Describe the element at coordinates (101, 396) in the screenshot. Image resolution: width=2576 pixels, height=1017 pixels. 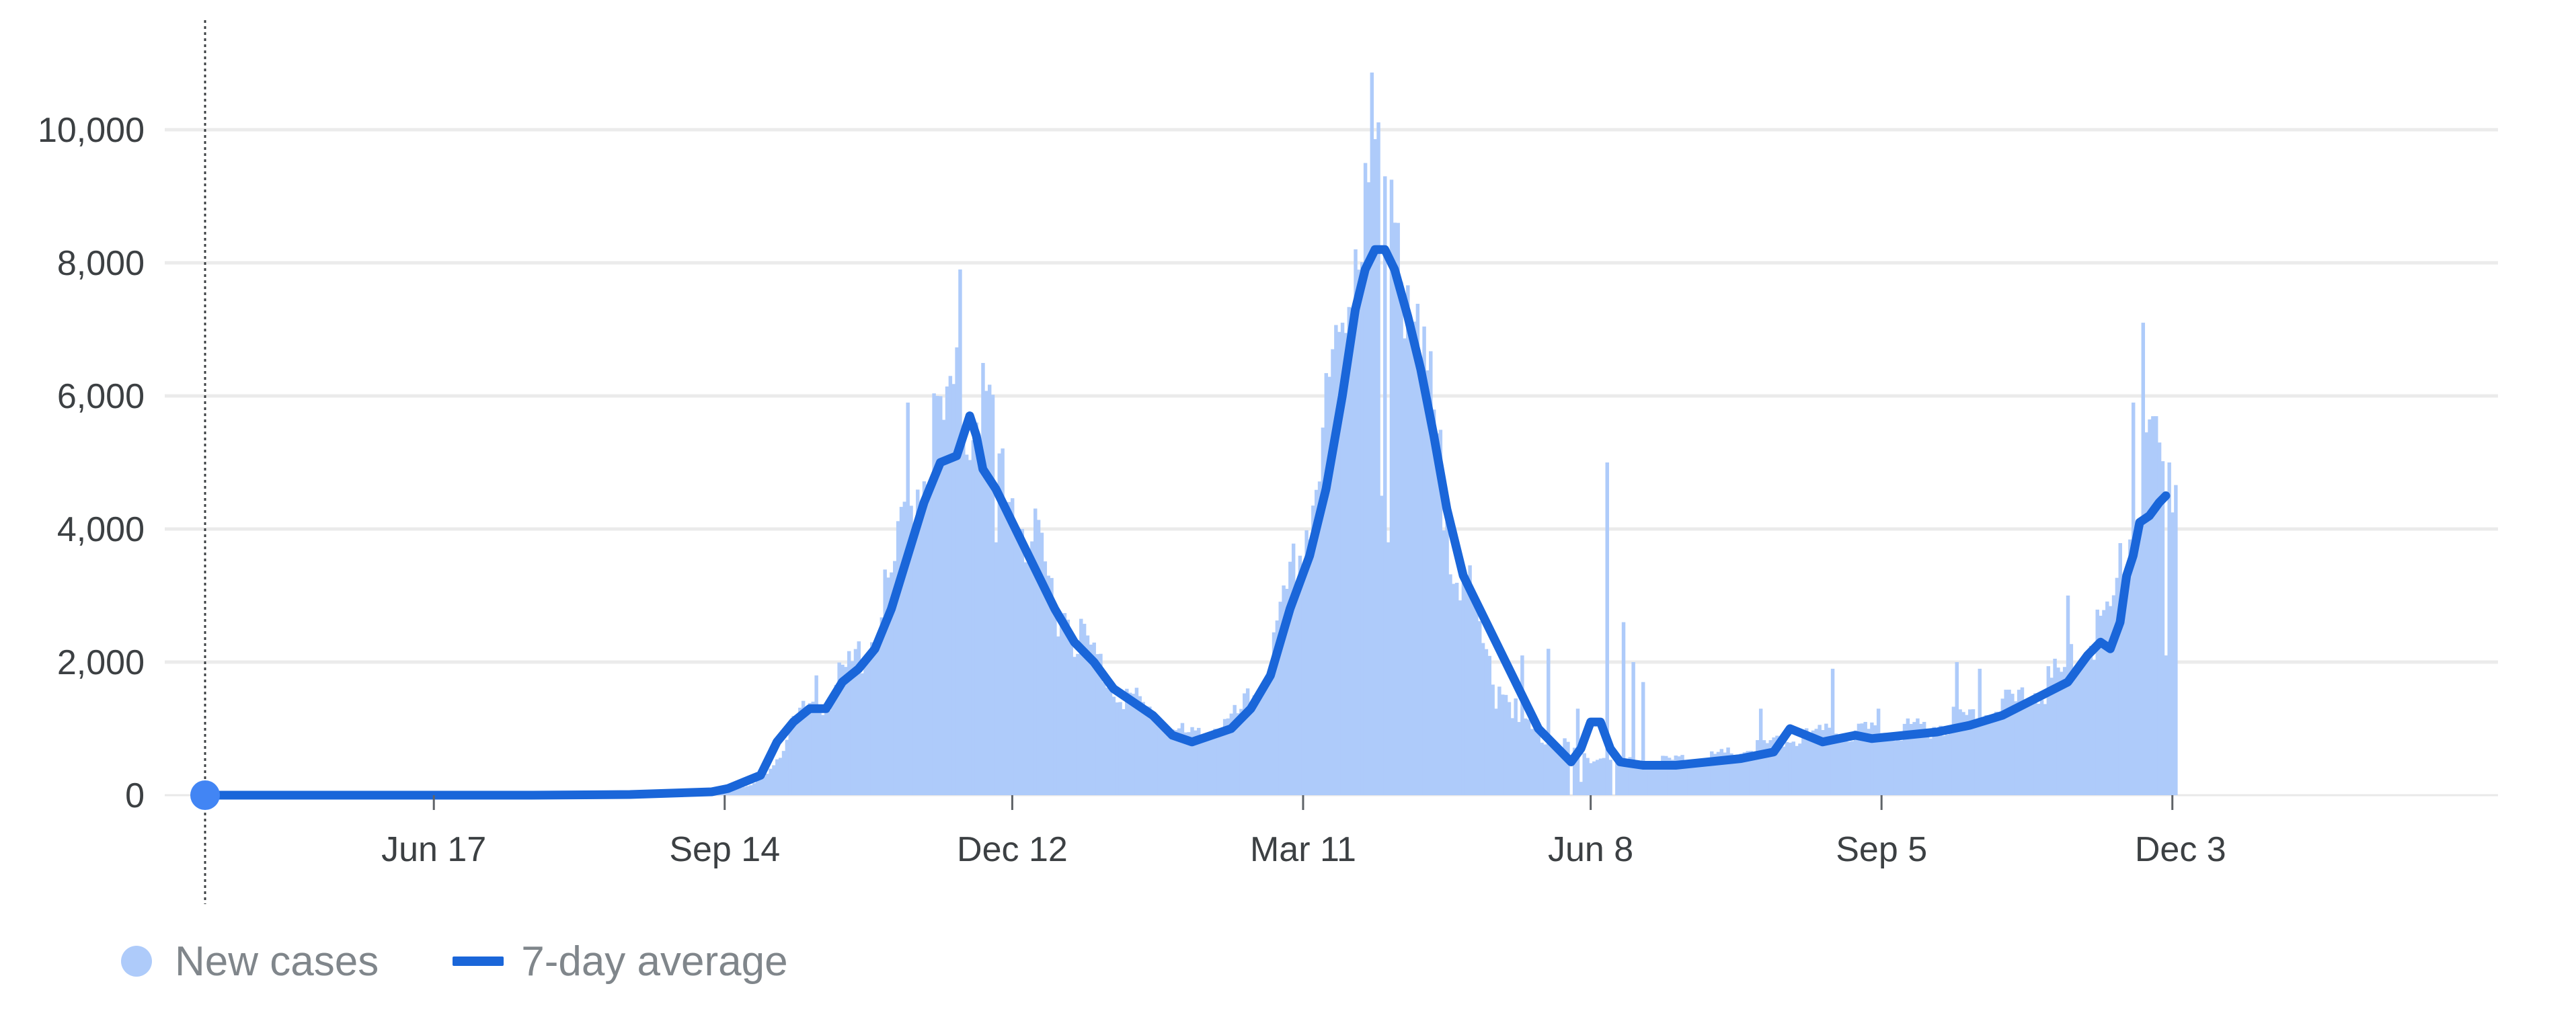
I see `y-tick-label-3: 6,000` at that location.